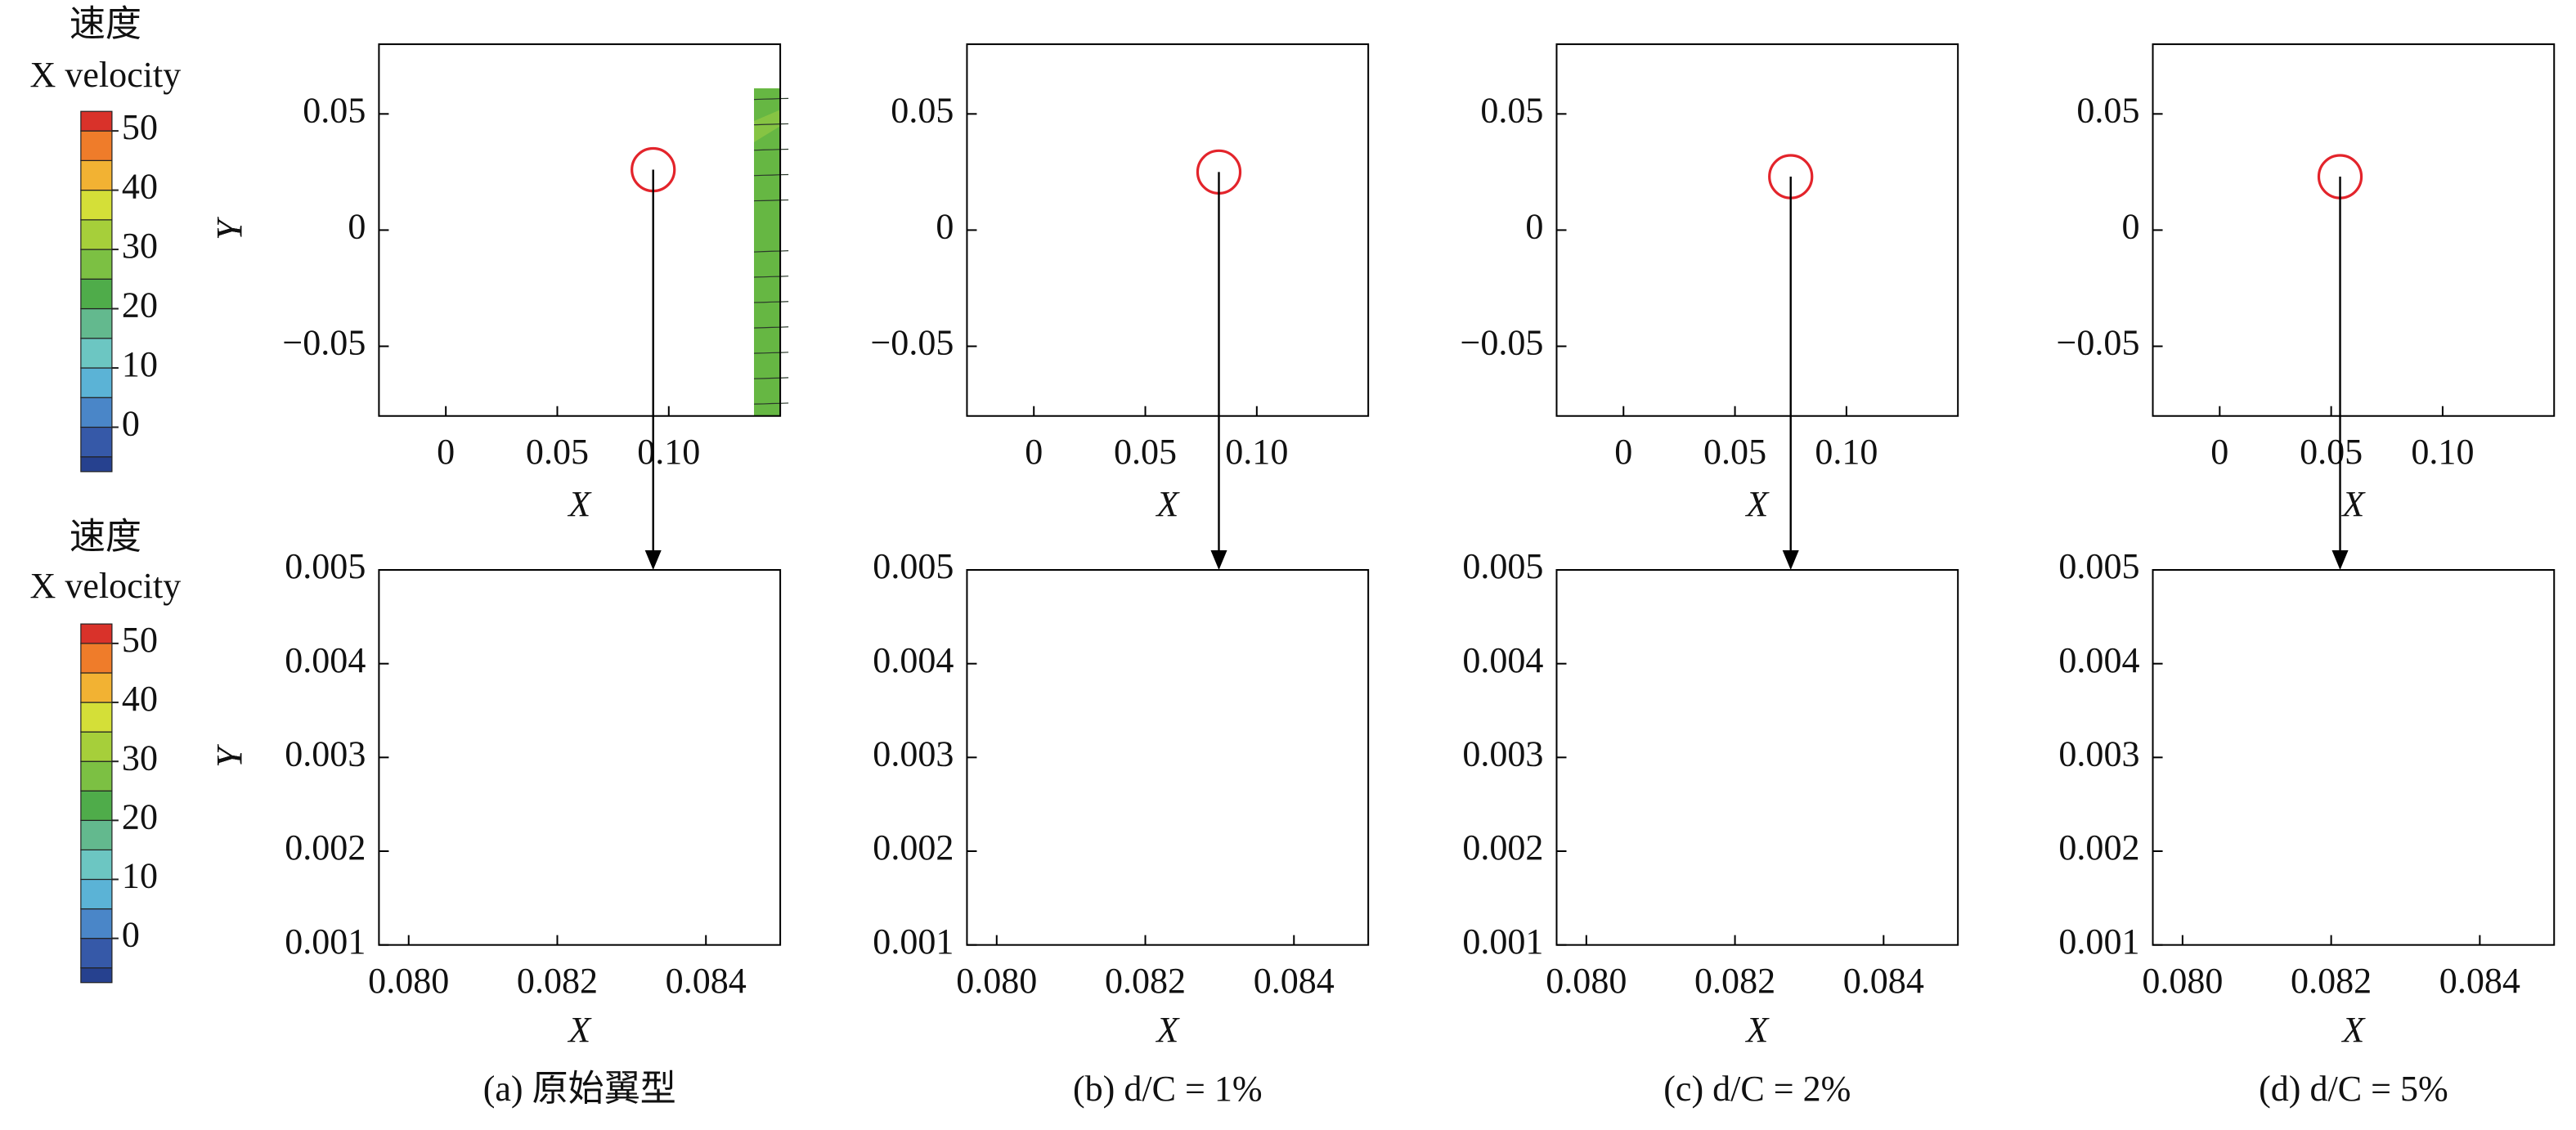 The width and height of the screenshot is (2576, 1130). What do you see at coordinates (131, 935) in the screenshot?
I see `colorbar-tick-label: 0` at bounding box center [131, 935].